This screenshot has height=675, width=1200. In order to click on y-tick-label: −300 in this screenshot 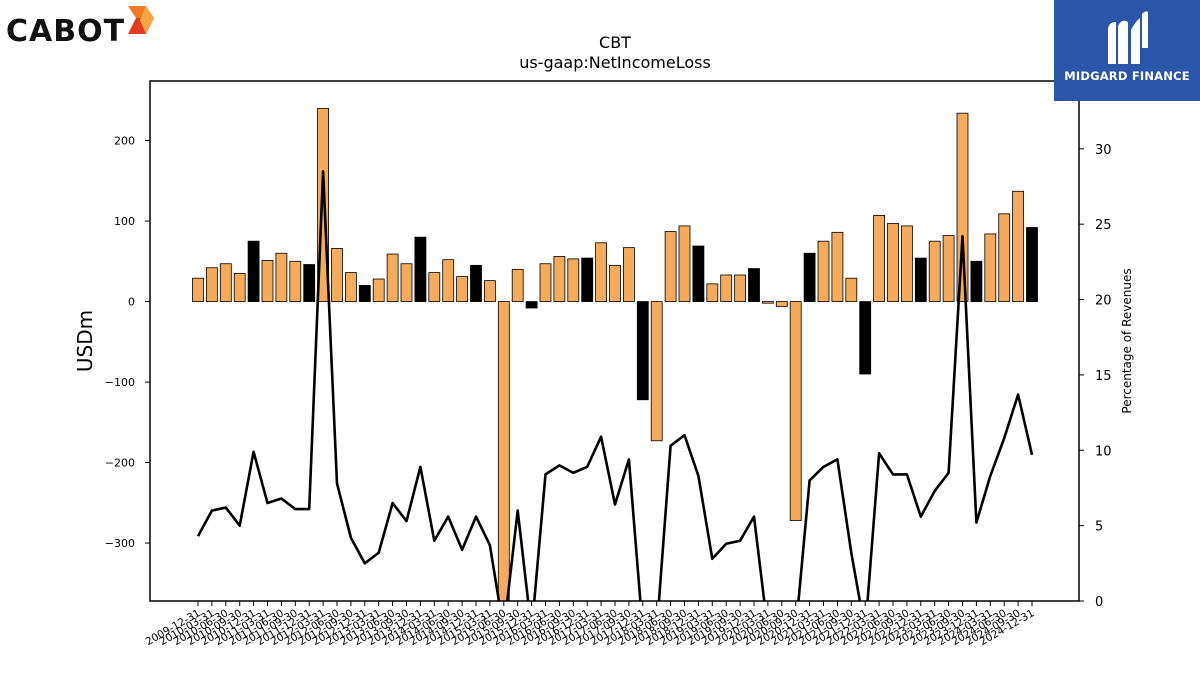, I will do `click(120, 543)`.